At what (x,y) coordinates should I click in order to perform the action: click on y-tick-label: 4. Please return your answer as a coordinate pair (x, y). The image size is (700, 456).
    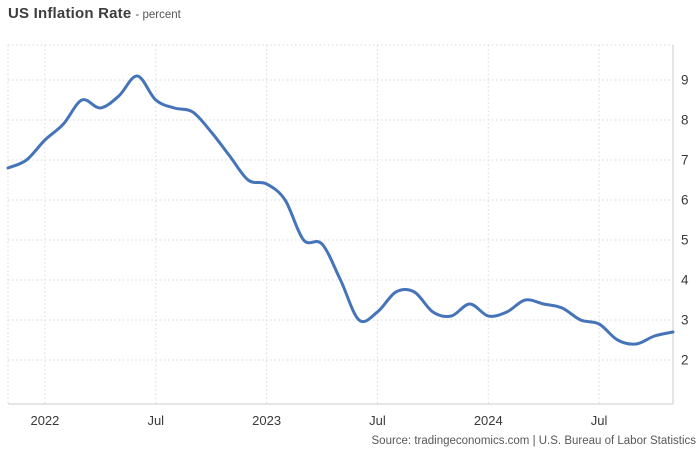
    Looking at the image, I should click on (685, 280).